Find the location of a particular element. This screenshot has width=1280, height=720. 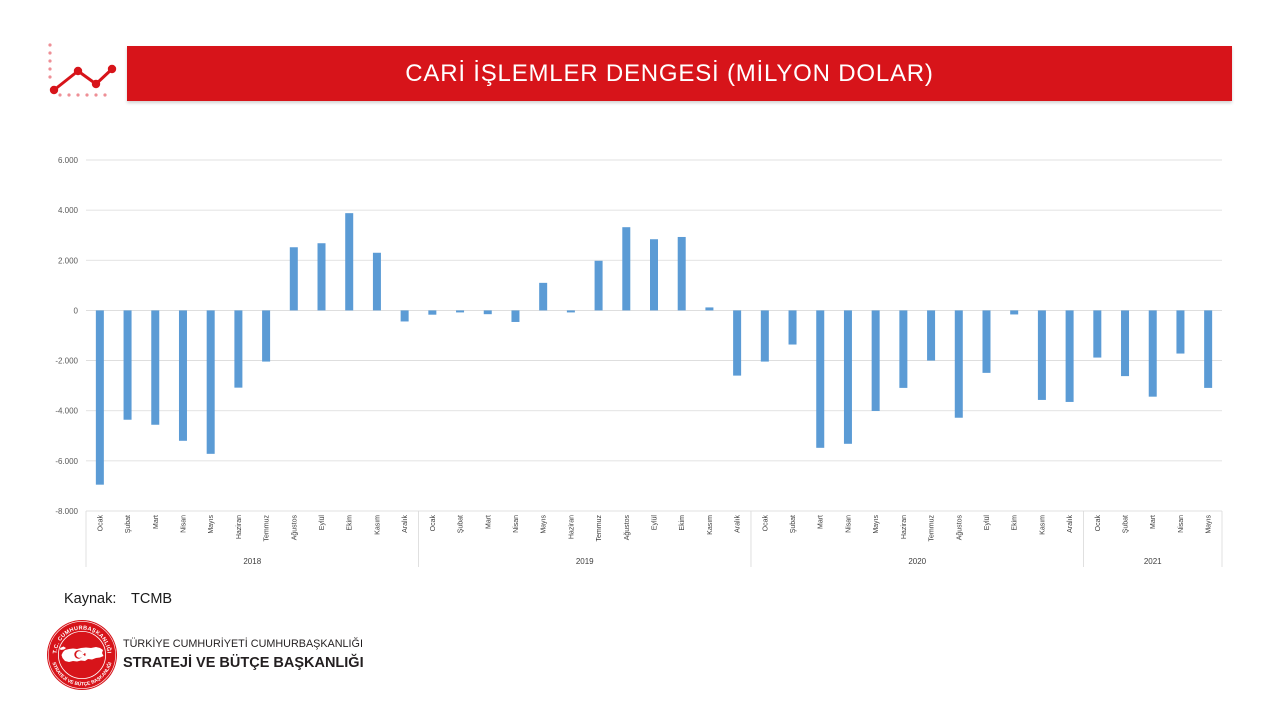

x-group-label: 2018 is located at coordinates (252, 561).